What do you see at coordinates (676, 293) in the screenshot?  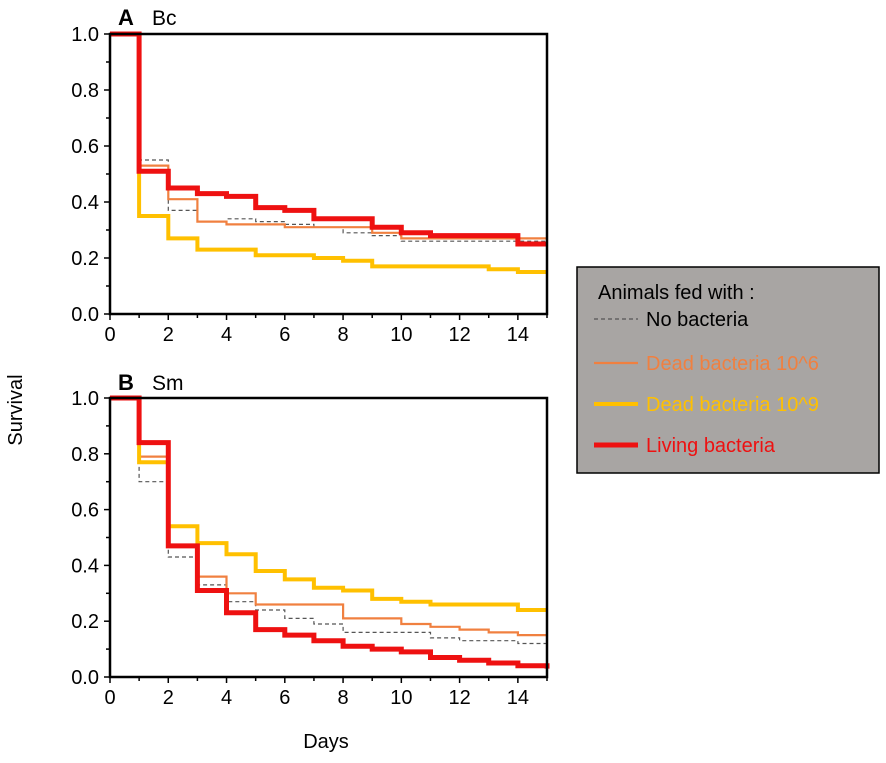 I see `legend-title: Animals fed with :` at bounding box center [676, 293].